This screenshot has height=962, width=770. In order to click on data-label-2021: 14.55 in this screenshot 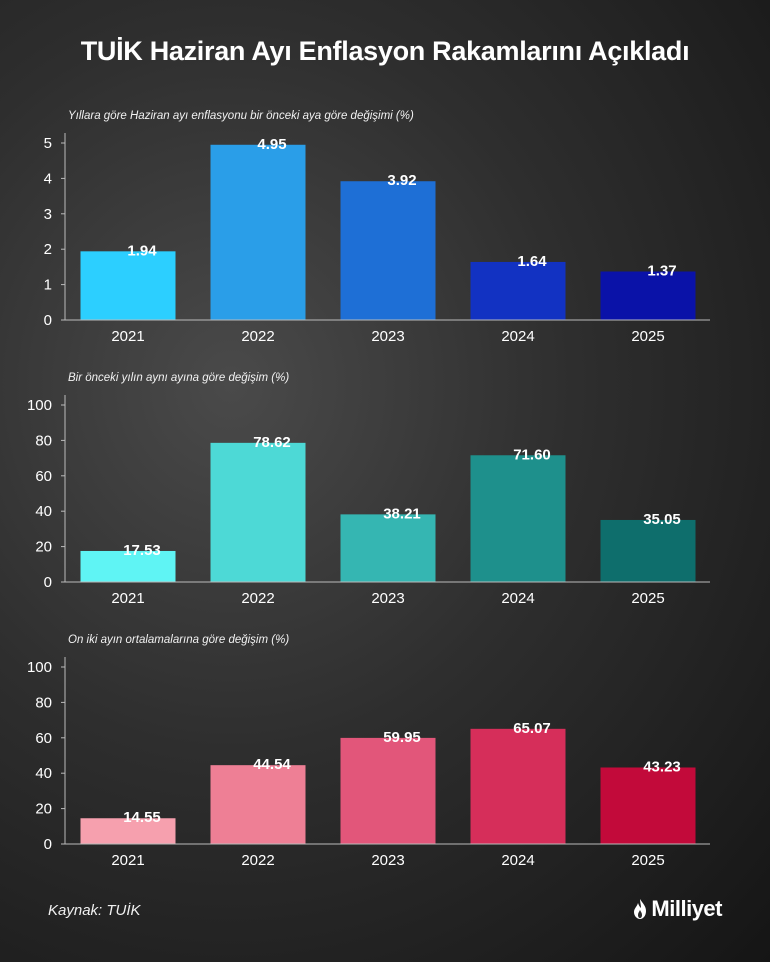, I will do `click(142, 817)`.